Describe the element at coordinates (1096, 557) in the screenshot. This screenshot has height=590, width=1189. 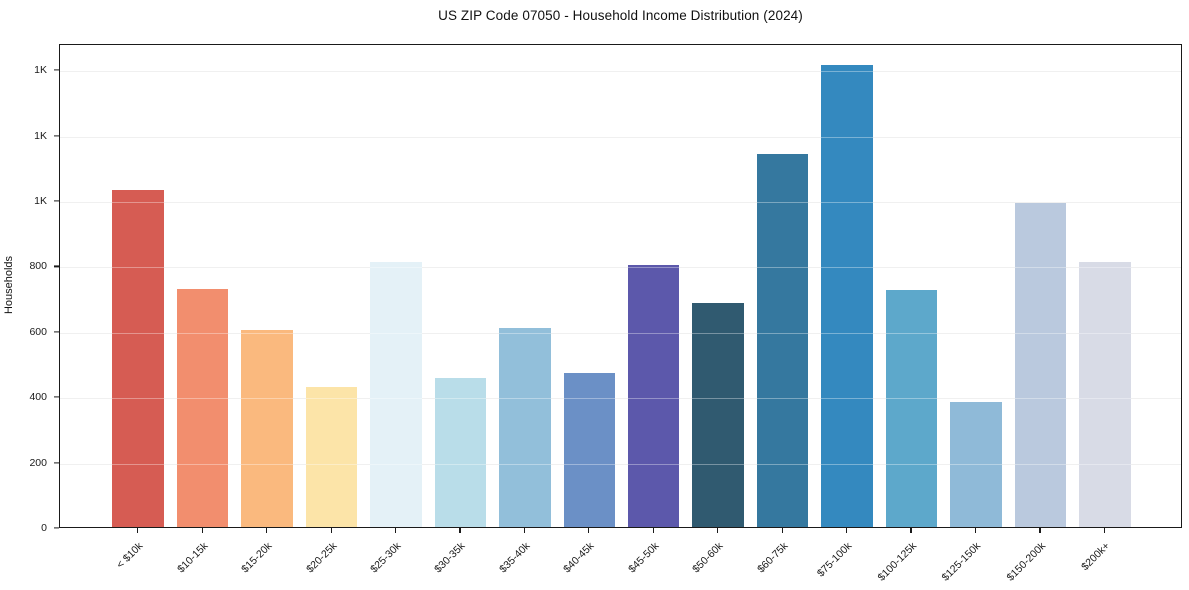
I see `x-tick-label-text: $200k+` at that location.